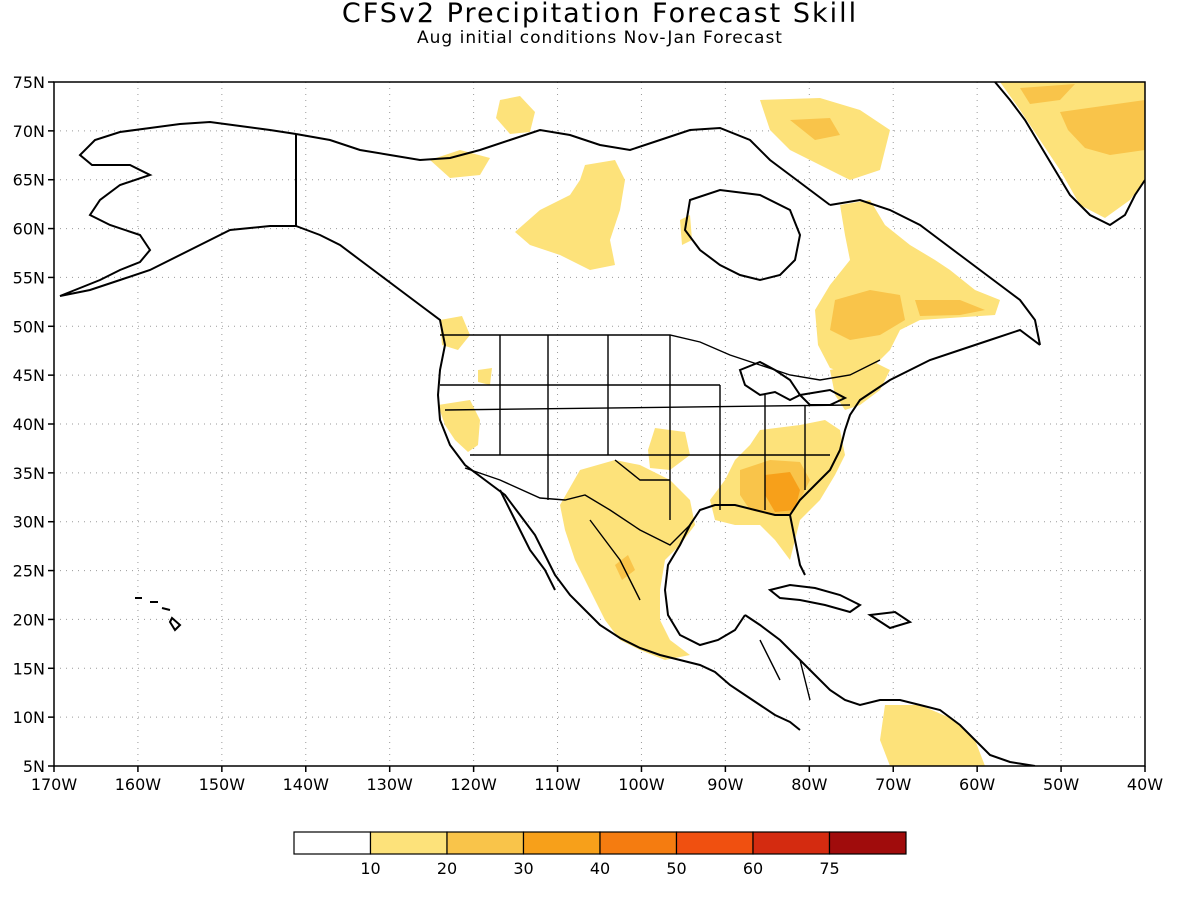  Describe the element at coordinates (782, 492) in the screenshot. I see `shade-georgia` at that location.